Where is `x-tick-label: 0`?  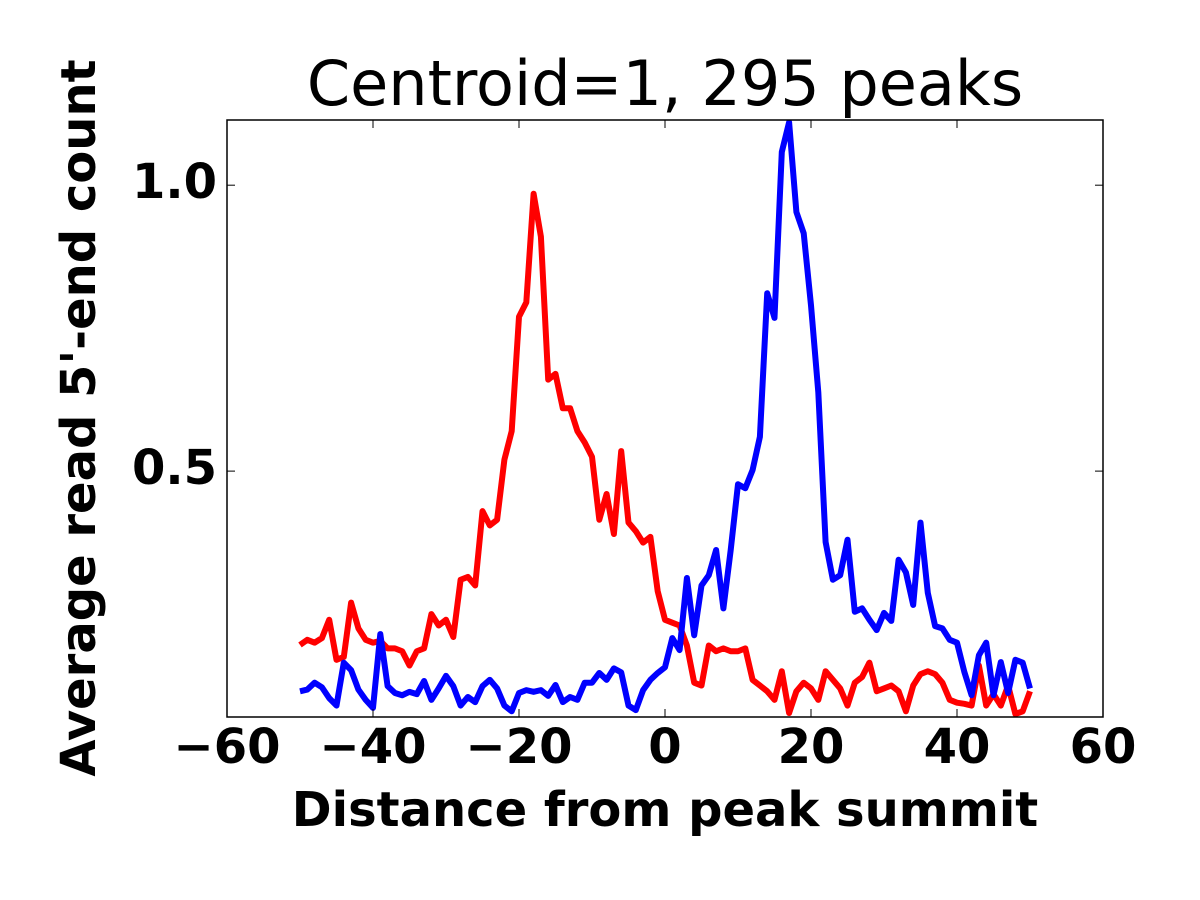 x-tick-label: 0 is located at coordinates (664, 747).